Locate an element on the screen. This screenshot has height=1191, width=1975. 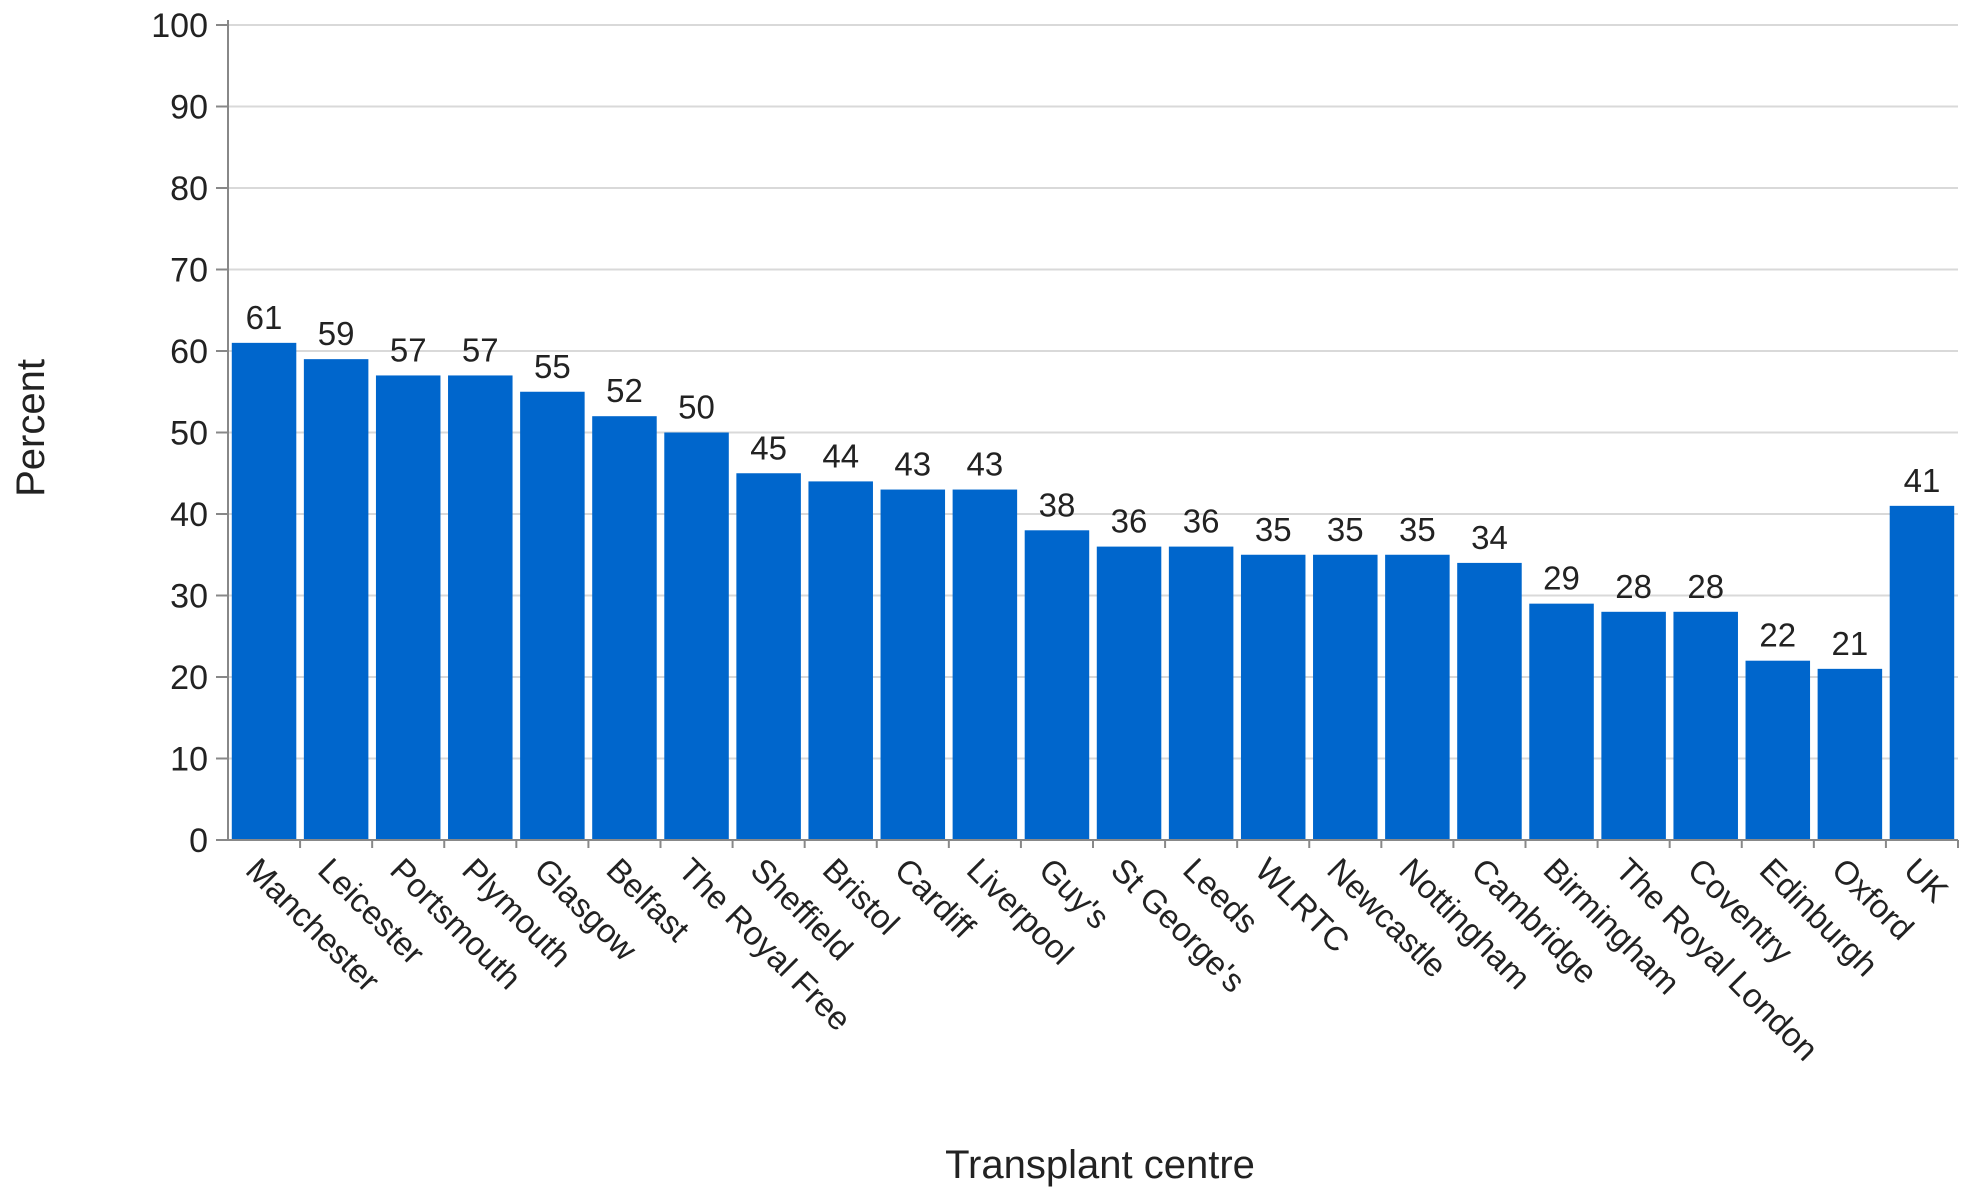
data-label-15: 35 is located at coordinates (1345, 529).